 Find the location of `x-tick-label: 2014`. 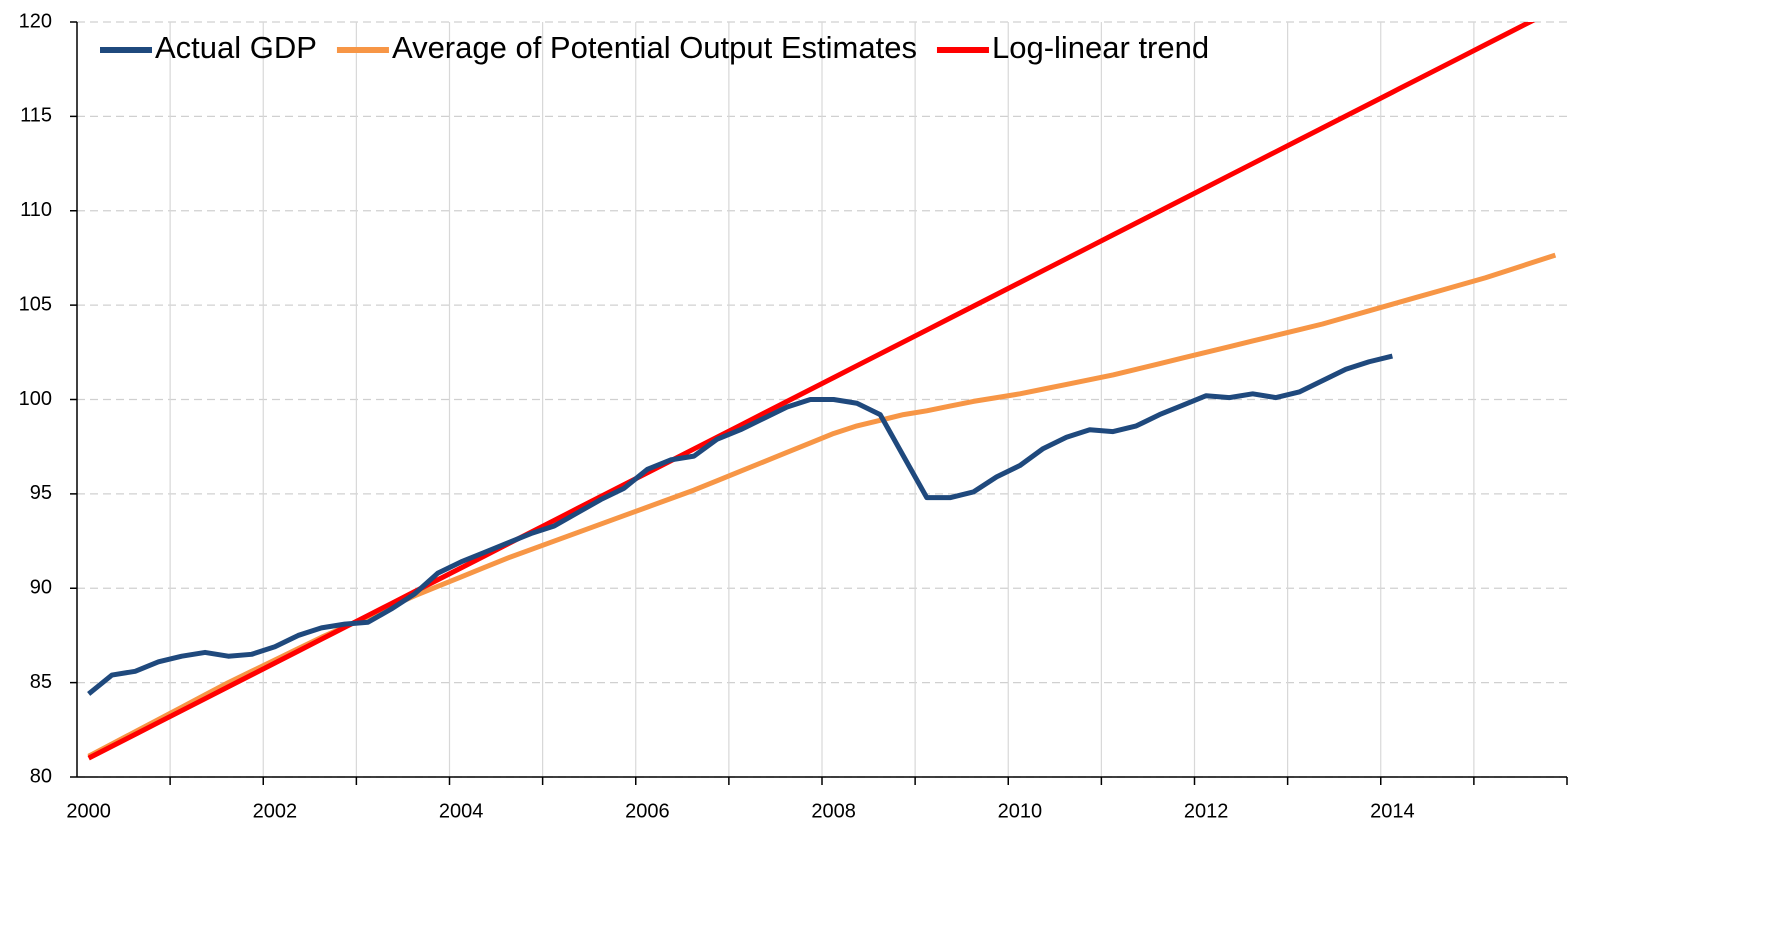

x-tick-label: 2014 is located at coordinates (1392, 811).